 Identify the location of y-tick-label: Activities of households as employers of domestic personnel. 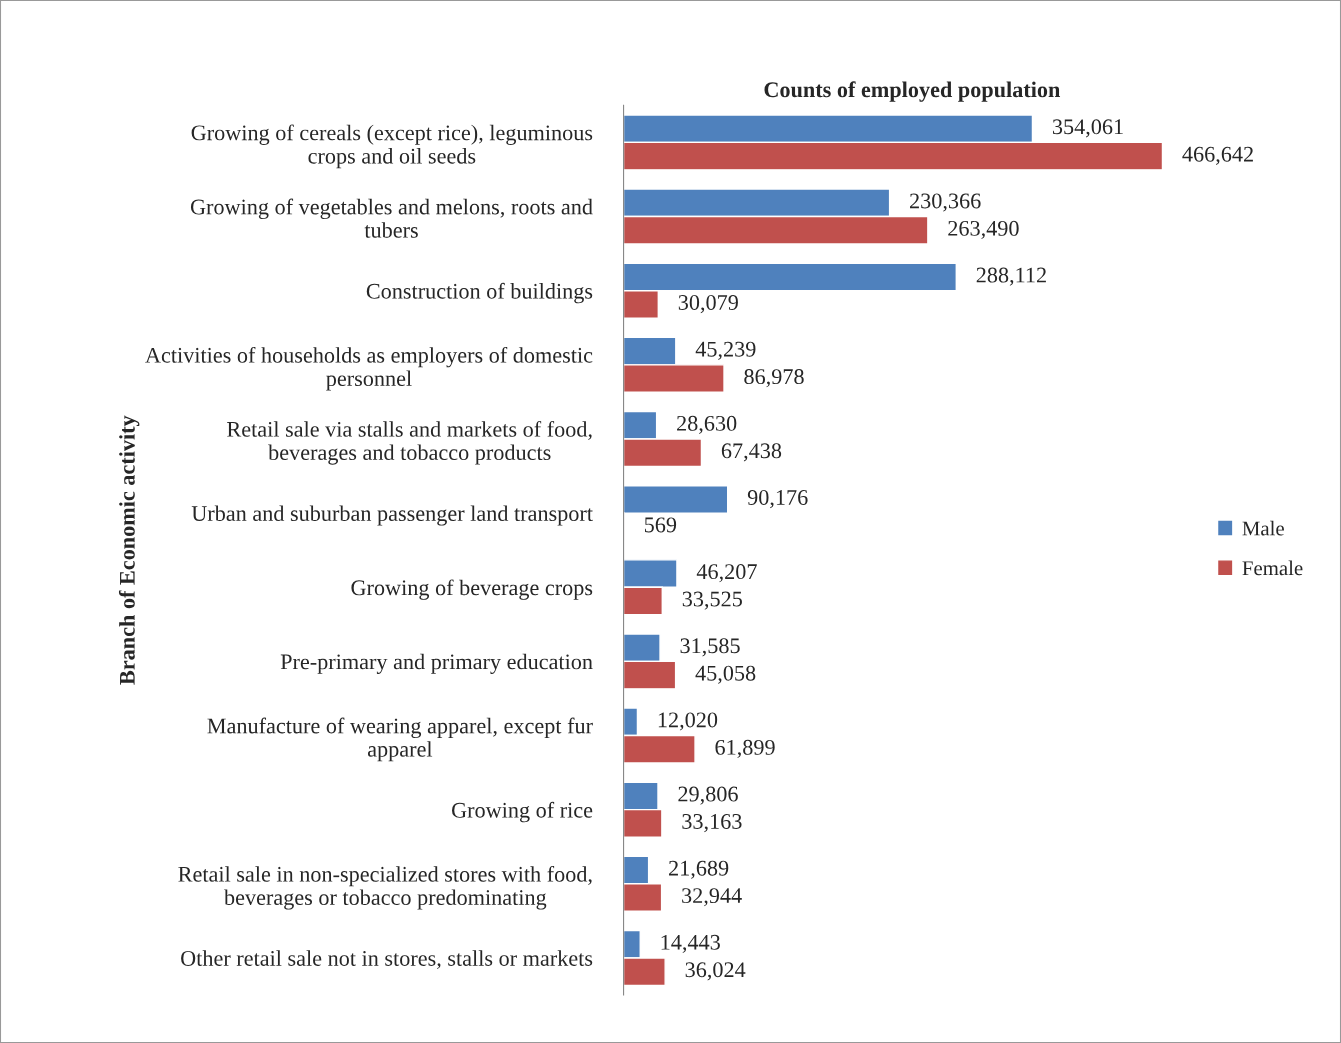
(369, 368).